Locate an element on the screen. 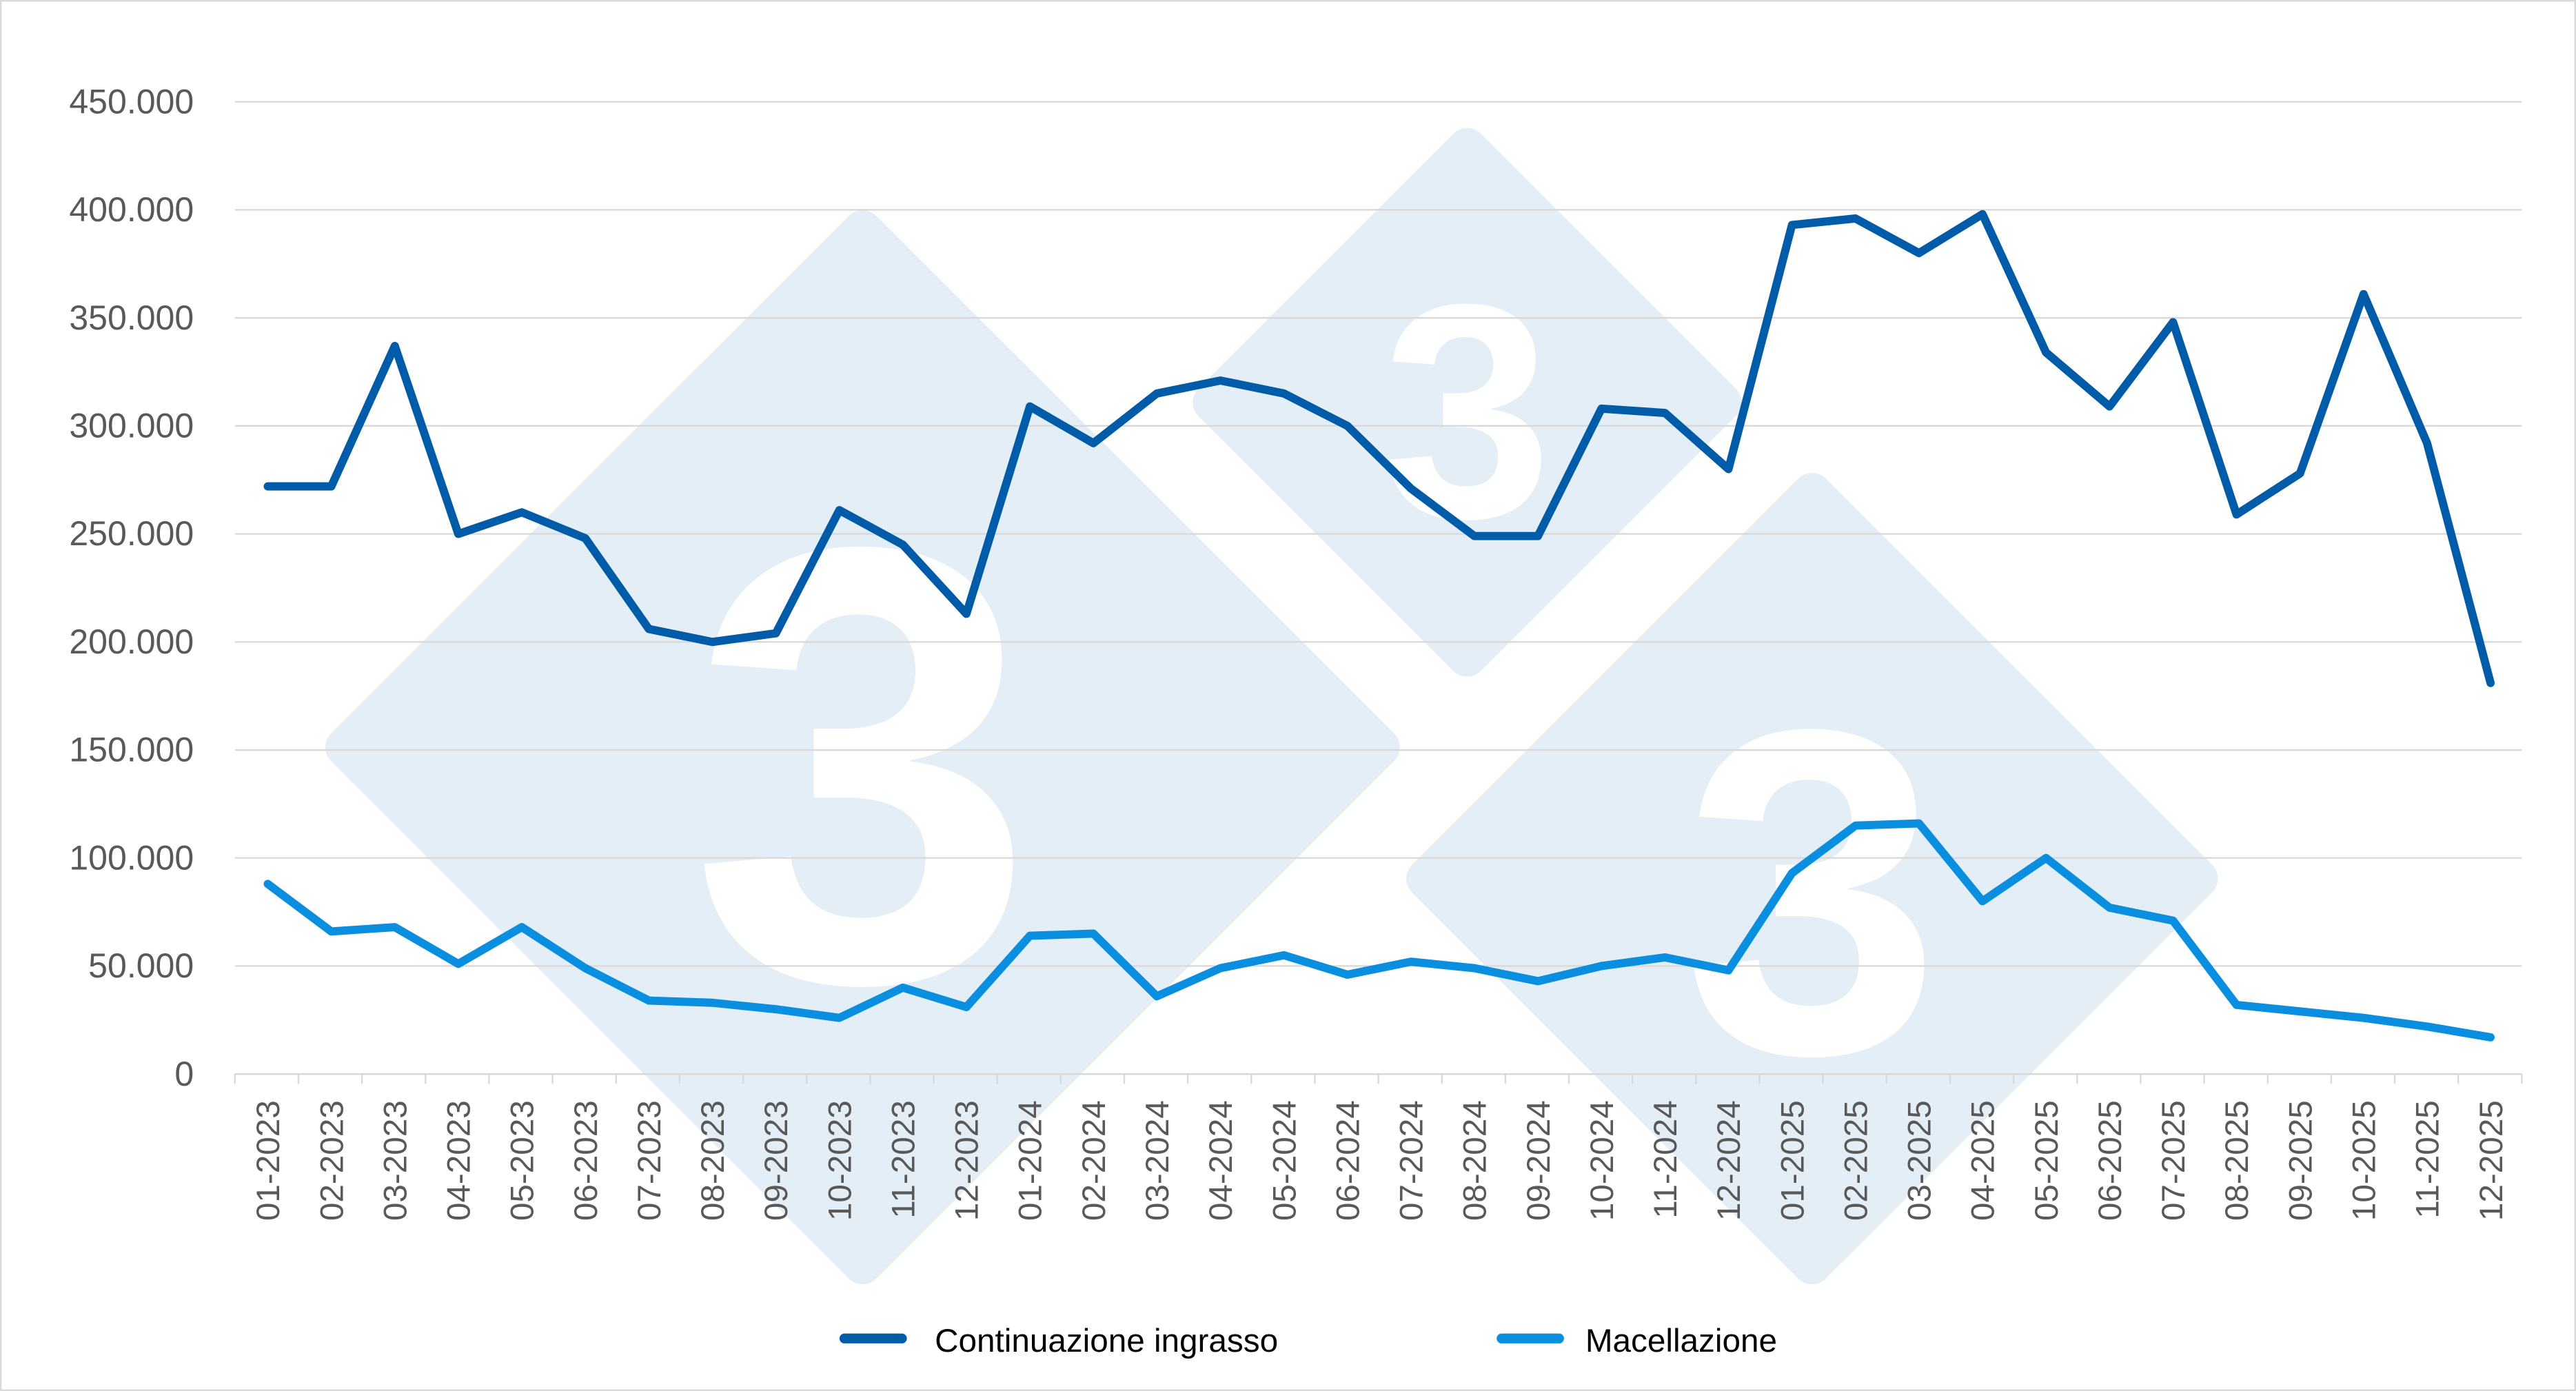 The height and width of the screenshot is (1391, 2576). x-tick-label: 10-2024 is located at coordinates (1602, 1160).